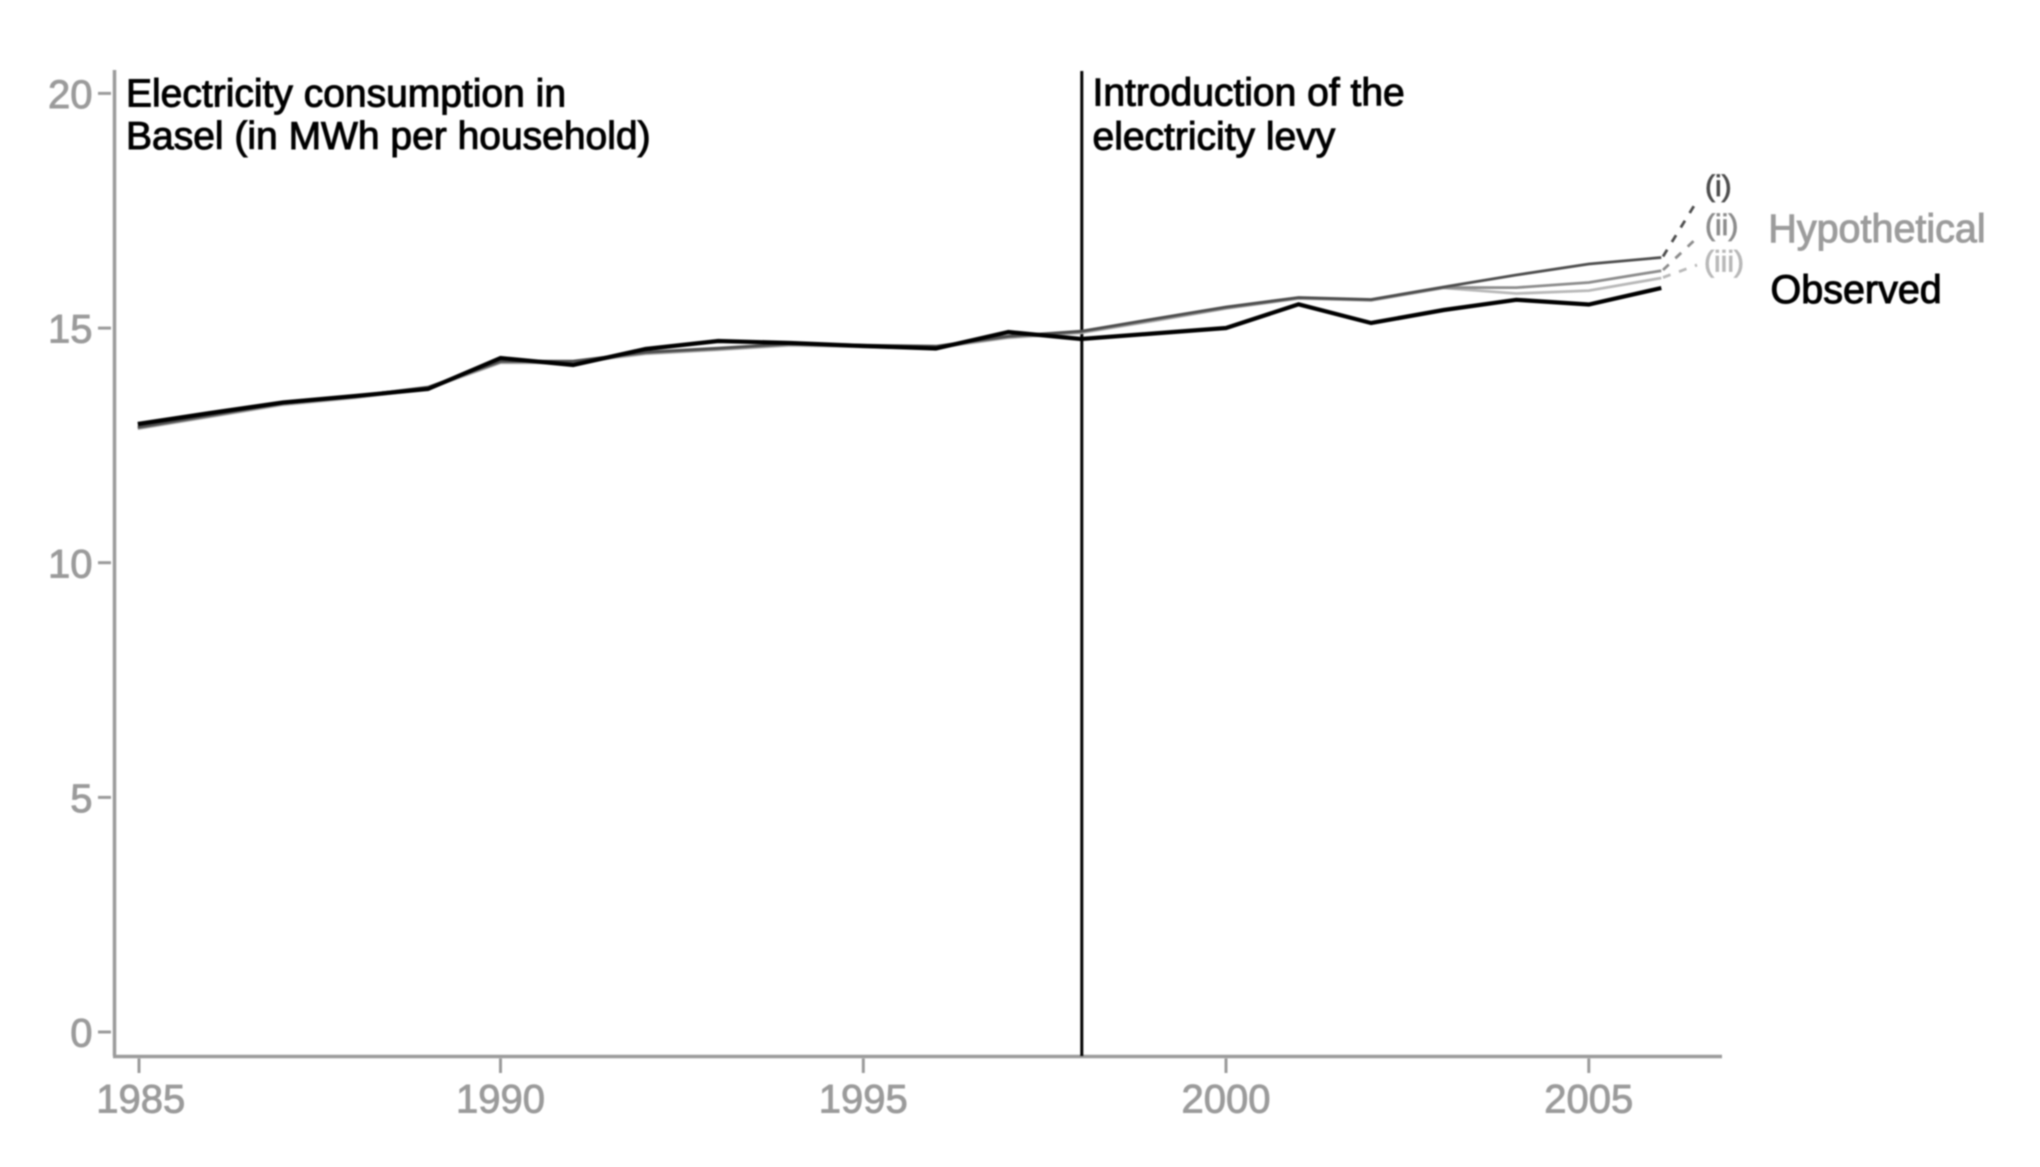  Describe the element at coordinates (81, 799) in the screenshot. I see `svg-text: 5` at that location.